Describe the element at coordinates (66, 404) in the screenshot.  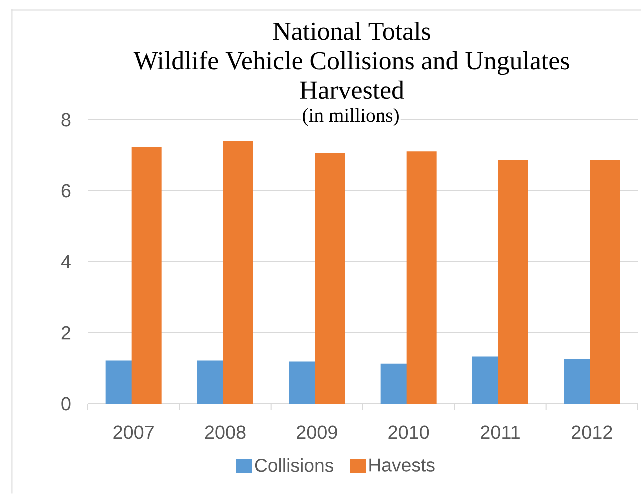
I see `y-tick-label: 0` at that location.